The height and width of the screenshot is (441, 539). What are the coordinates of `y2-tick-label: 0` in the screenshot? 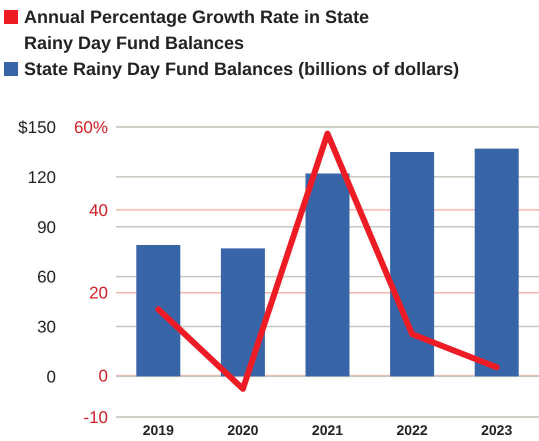 It's located at (51, 376).